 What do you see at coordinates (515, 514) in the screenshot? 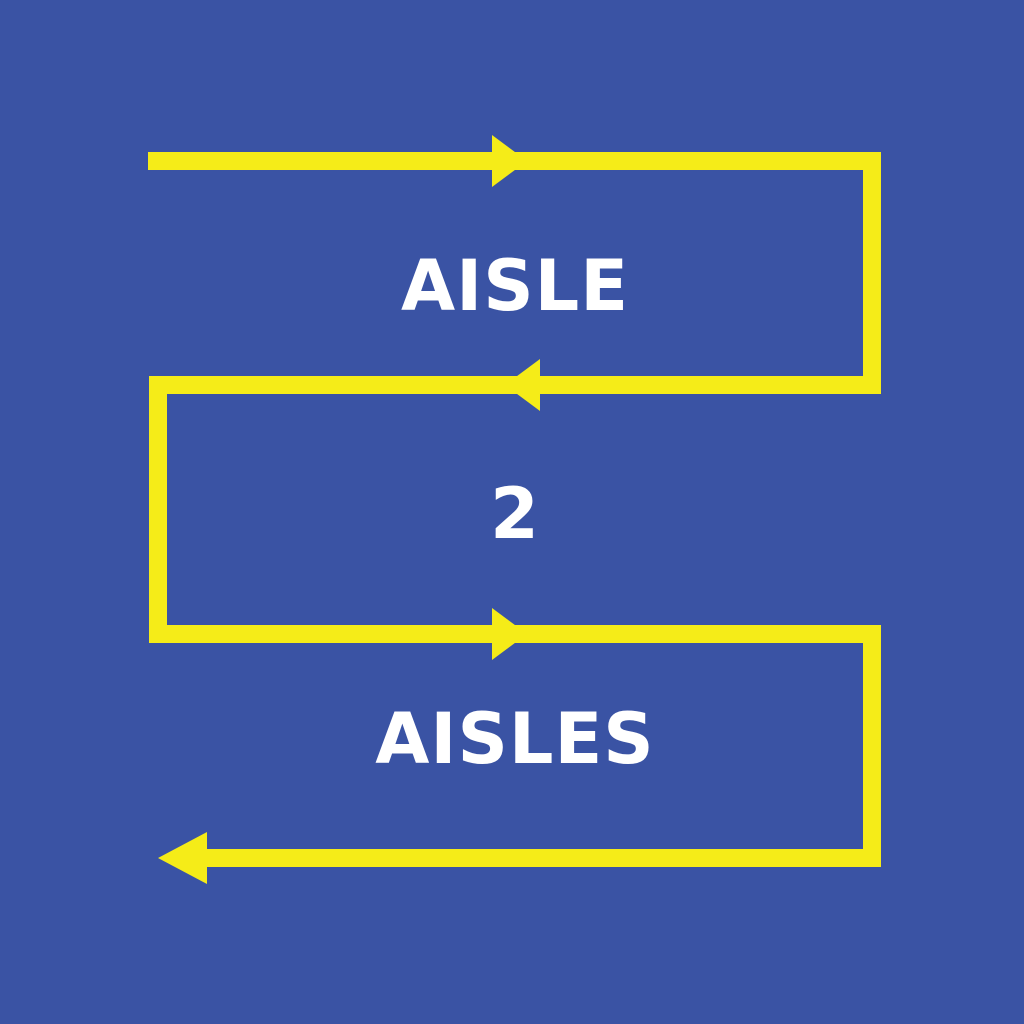
I see `logo-word-2: 2` at bounding box center [515, 514].